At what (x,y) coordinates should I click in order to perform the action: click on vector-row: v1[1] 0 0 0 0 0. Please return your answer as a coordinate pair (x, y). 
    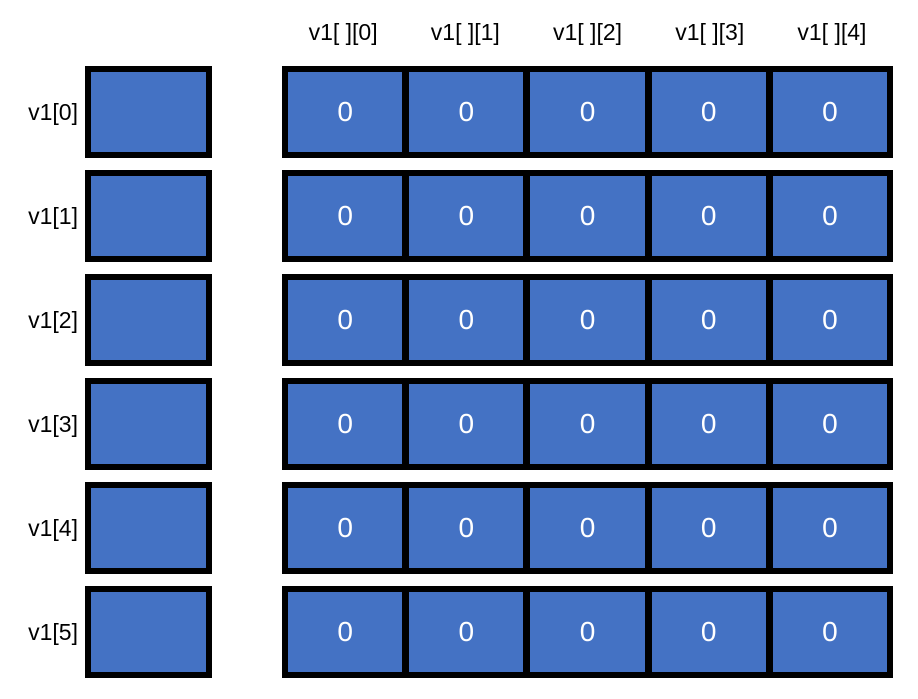
    Looking at the image, I should click on (459, 216).